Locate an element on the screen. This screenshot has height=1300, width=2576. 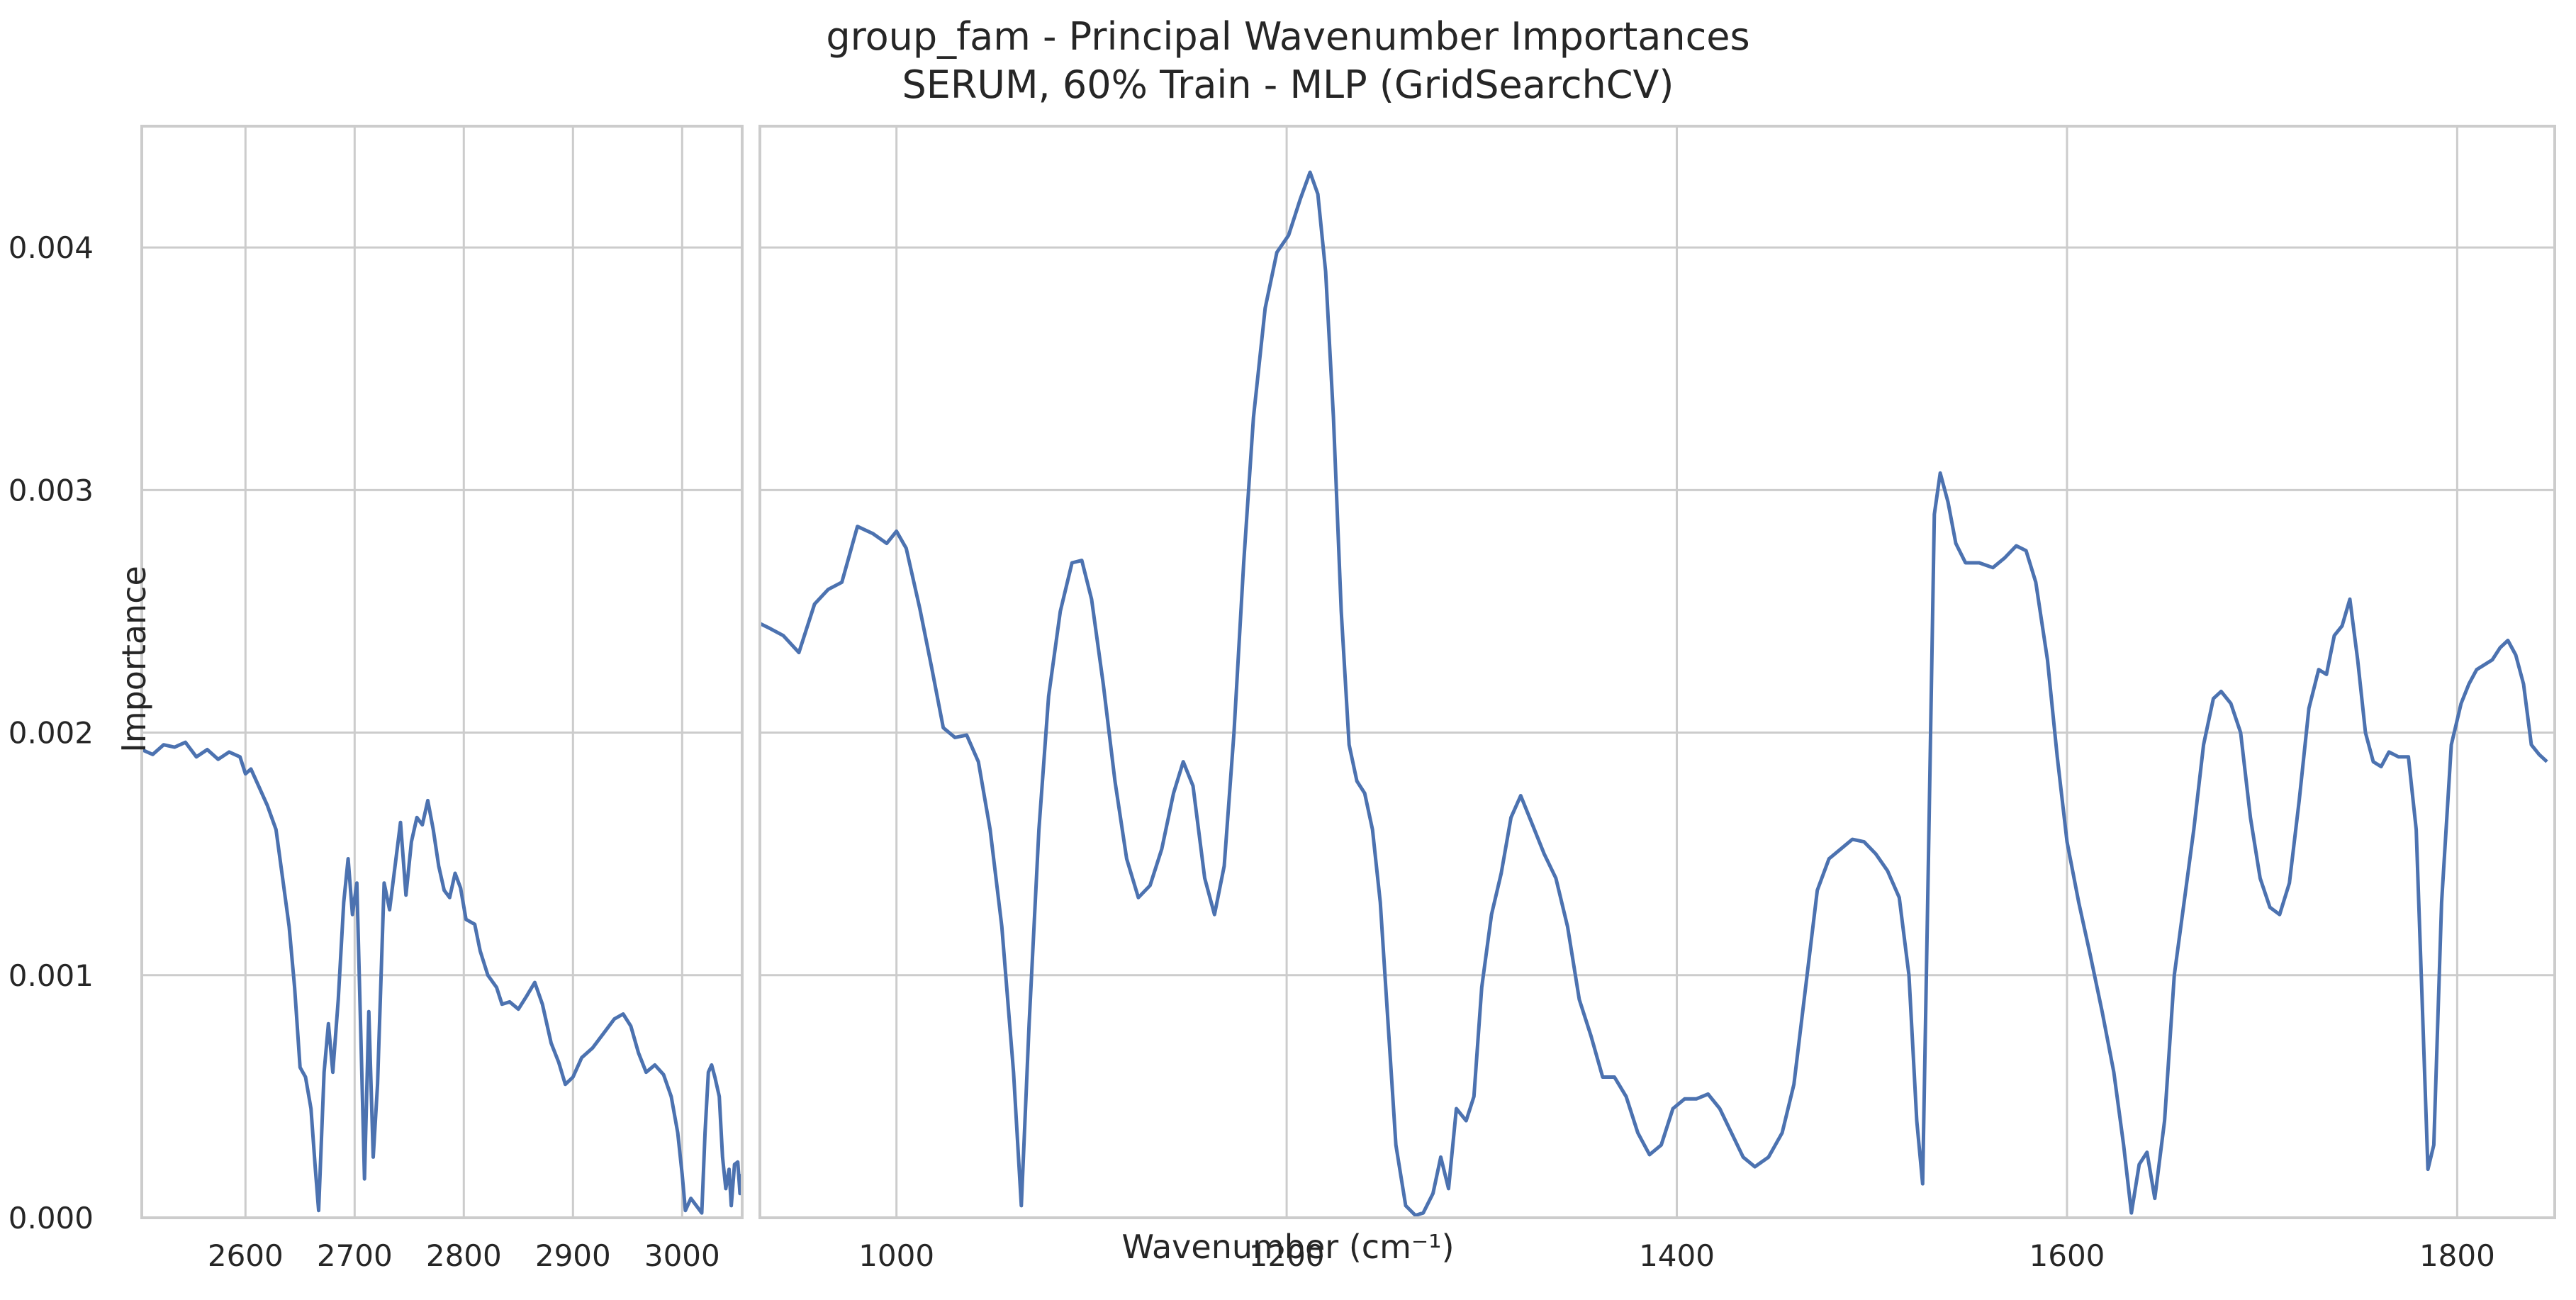
x-tick-label: 2800 is located at coordinates (464, 1255).